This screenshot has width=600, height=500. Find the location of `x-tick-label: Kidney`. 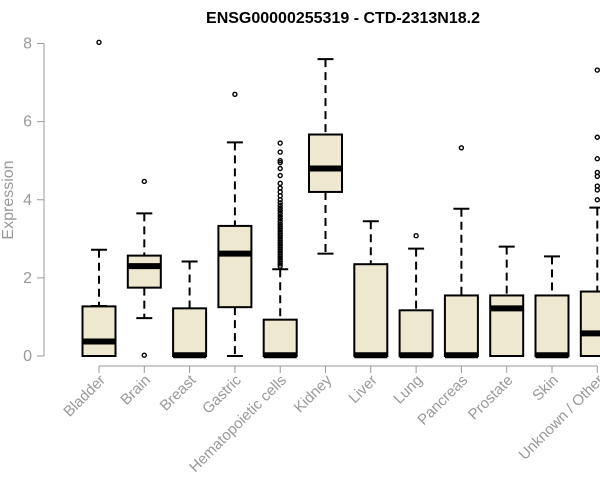

x-tick-label: Kidney is located at coordinates (313, 393).